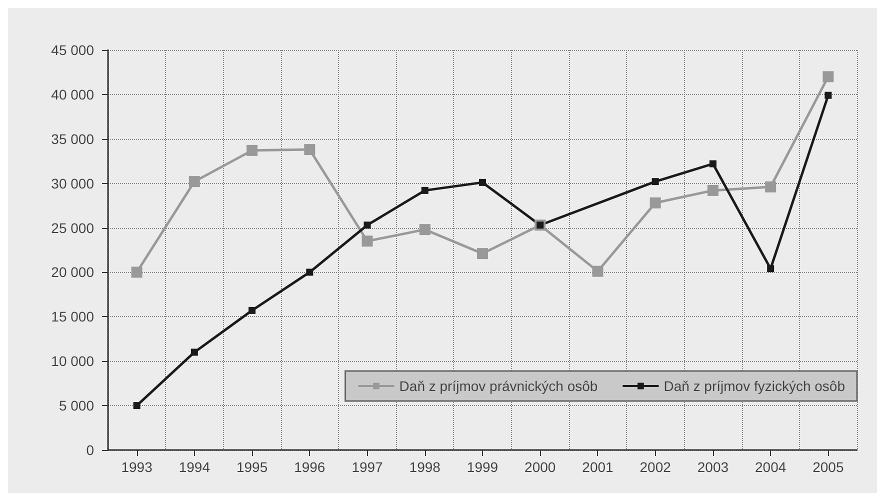 This screenshot has width=885, height=501. Describe the element at coordinates (498, 386) in the screenshot. I see `legend-label: Daň z príjmov právnických osôb` at that location.